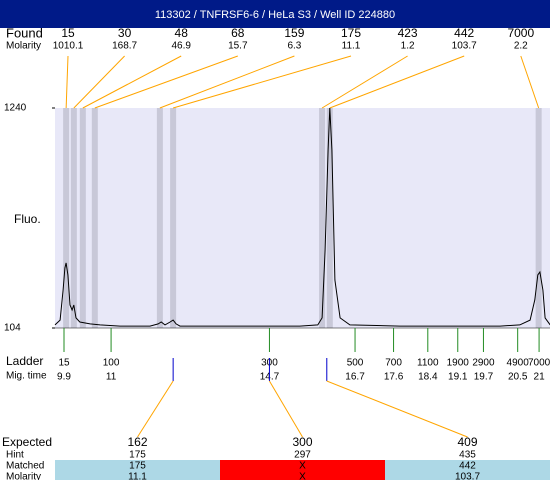 The image size is (550, 480). Describe the element at coordinates (124, 46) in the screenshot. I see `found-molarity: 168.7` at that location.